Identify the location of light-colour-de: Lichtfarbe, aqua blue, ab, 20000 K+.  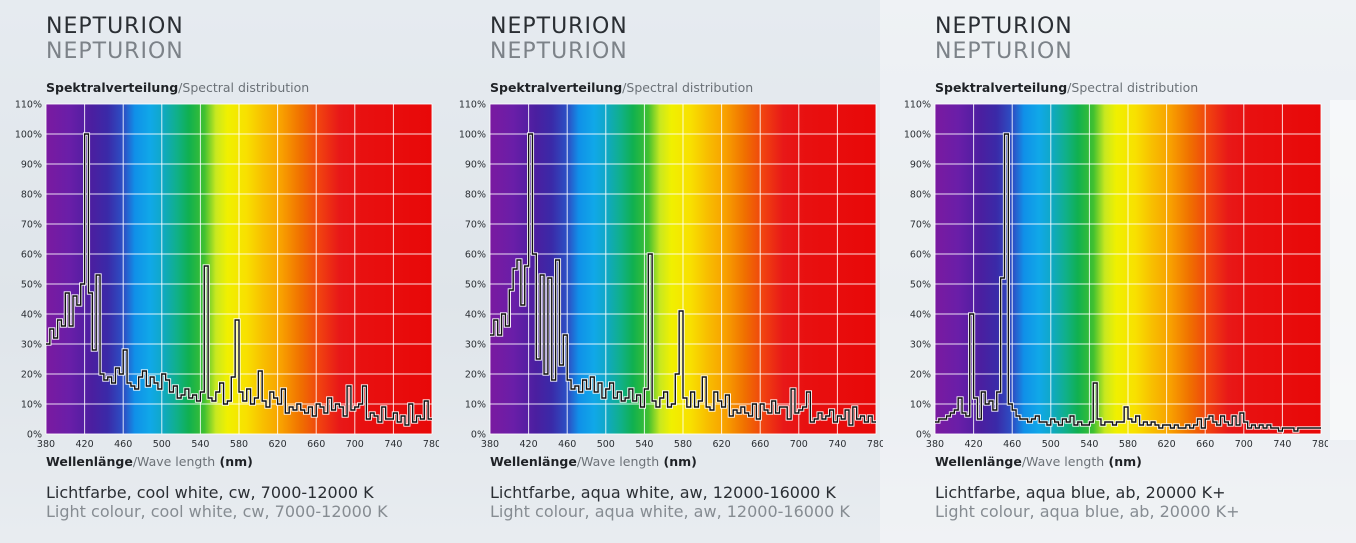
(1080, 492).